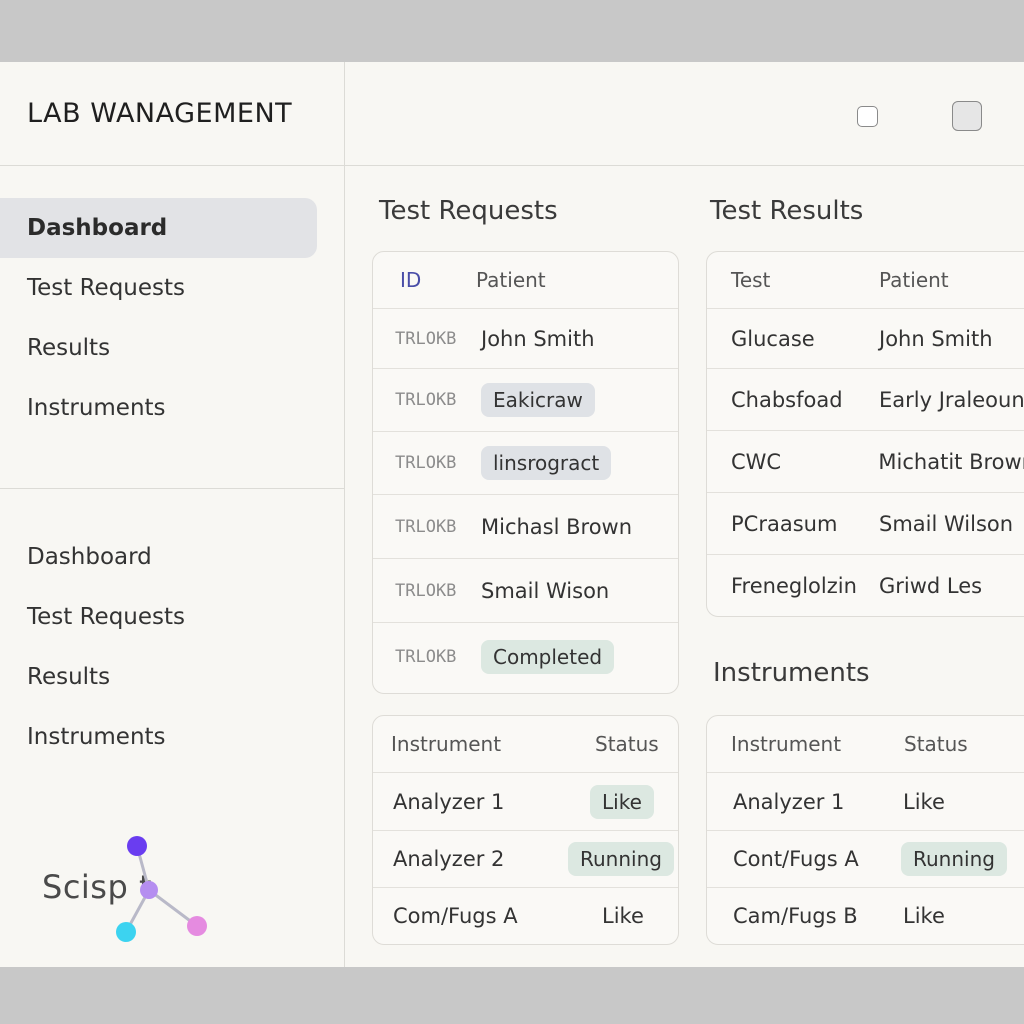  I want to click on table-row: Freneglolzin Griwd Les, so click(865, 585).